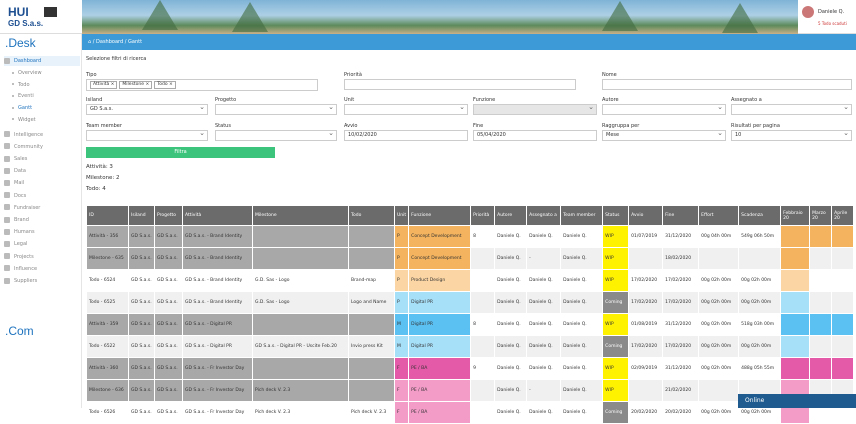 Image resolution: width=856 pixels, height=424 pixels. What do you see at coordinates (582, 215) in the screenshot?
I see `column-header: Team member` at bounding box center [582, 215].